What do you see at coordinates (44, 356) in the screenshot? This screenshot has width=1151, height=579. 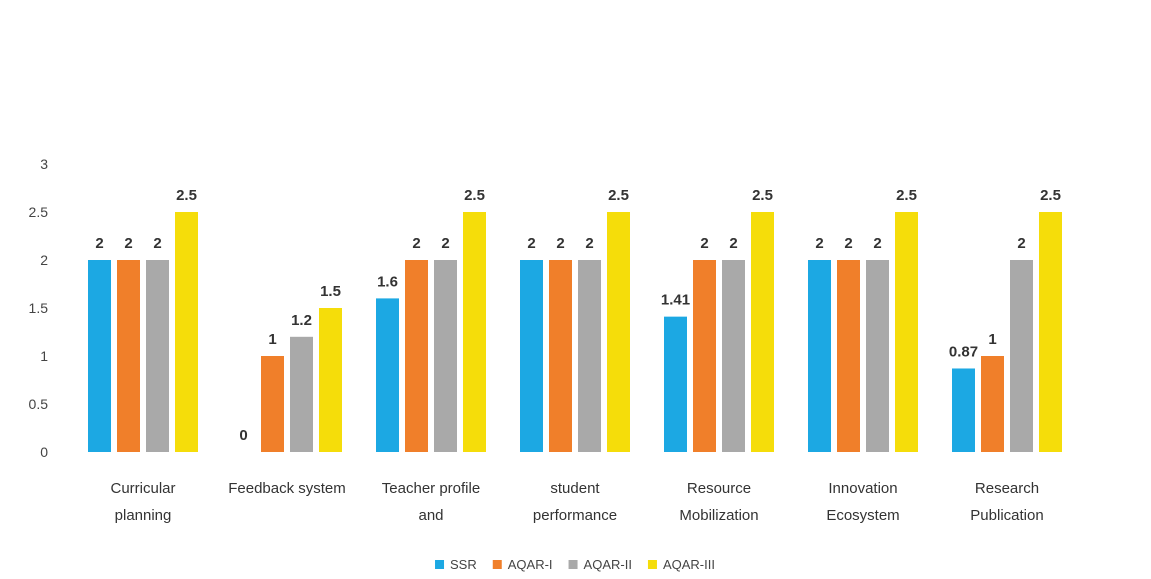 I see `y-tick-label: 1` at bounding box center [44, 356].